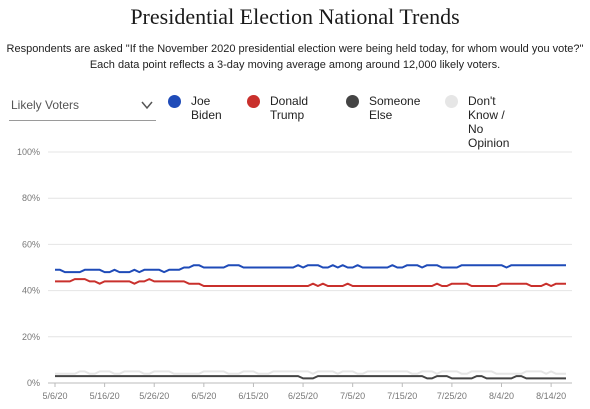  Describe the element at coordinates (206, 115) in the screenshot. I see `legend-label-biden-line2: Biden` at that location.